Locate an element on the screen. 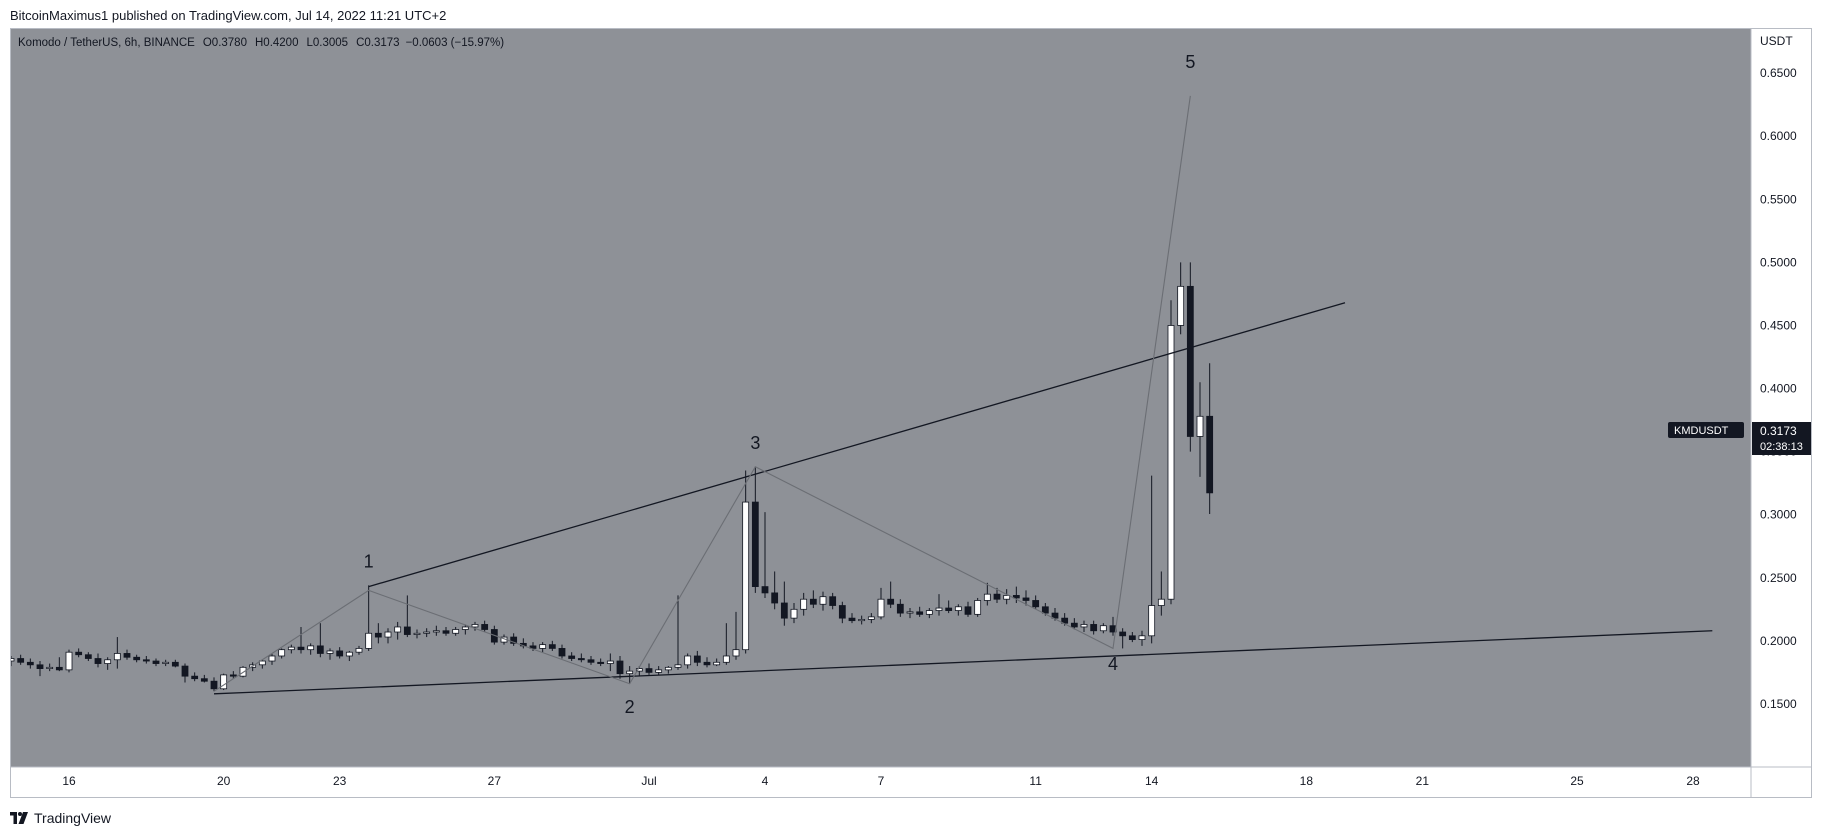  price-label-countdown: 02:38:13 is located at coordinates (1781, 447).